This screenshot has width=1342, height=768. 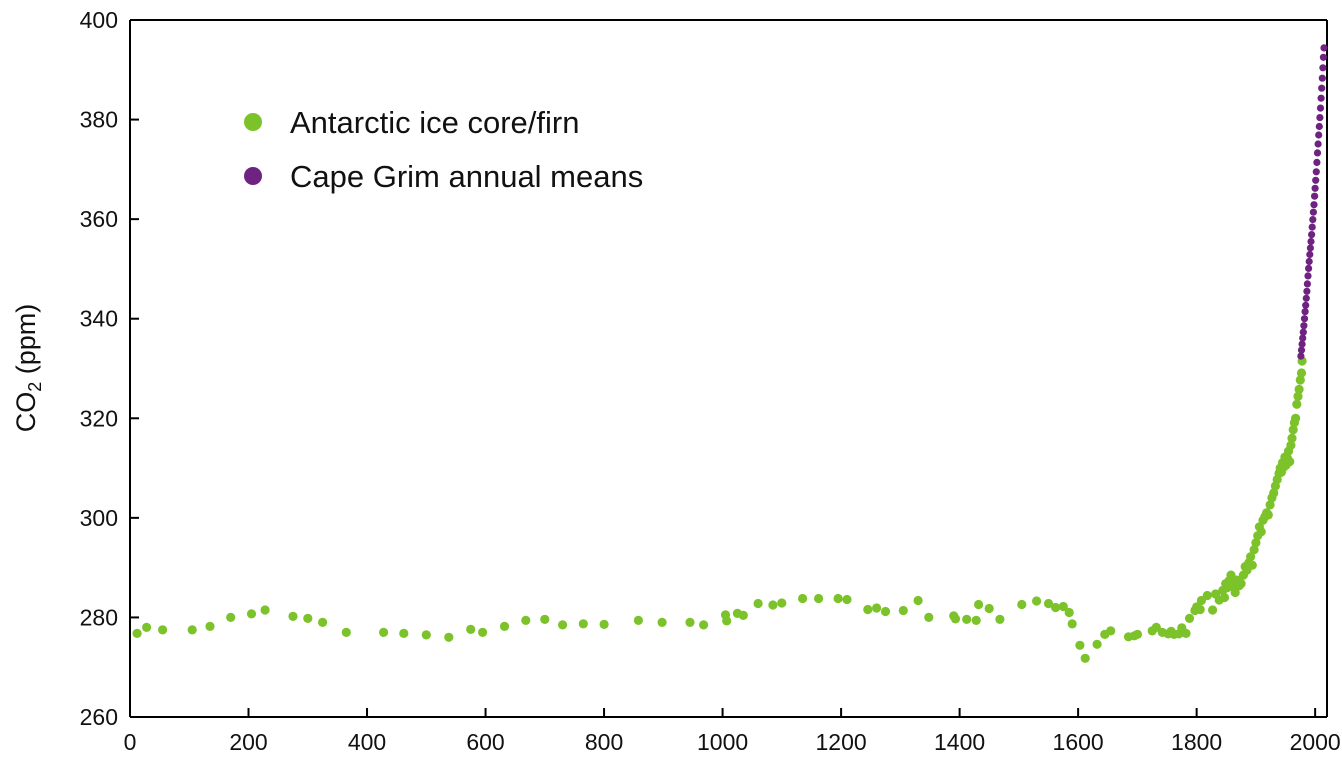 I want to click on legend-label-cape-grim: Cape Grim annual means, so click(x=466, y=176).